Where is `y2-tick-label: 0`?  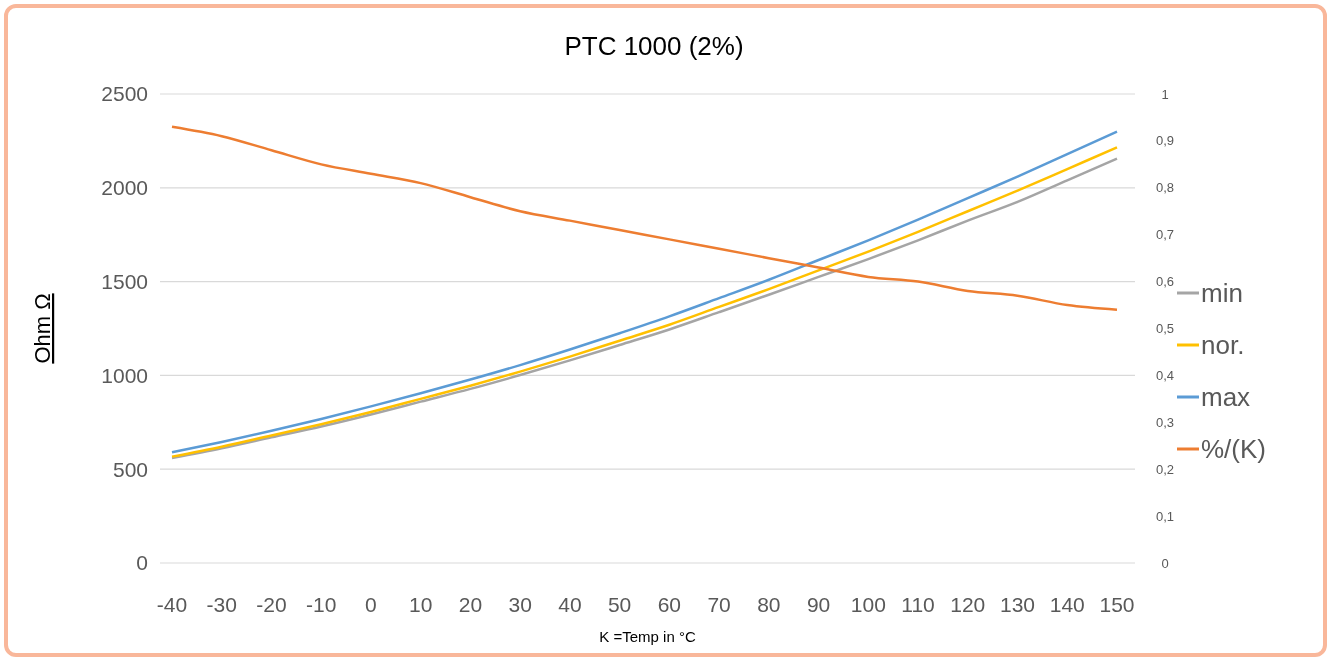 y2-tick-label: 0 is located at coordinates (1165, 563).